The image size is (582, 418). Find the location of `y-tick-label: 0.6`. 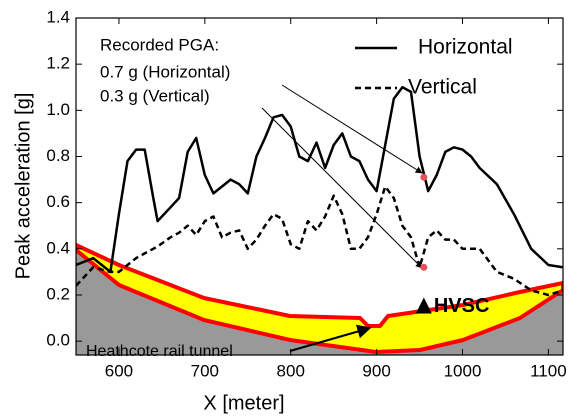

y-tick-label: 0.6 is located at coordinates (58, 201).